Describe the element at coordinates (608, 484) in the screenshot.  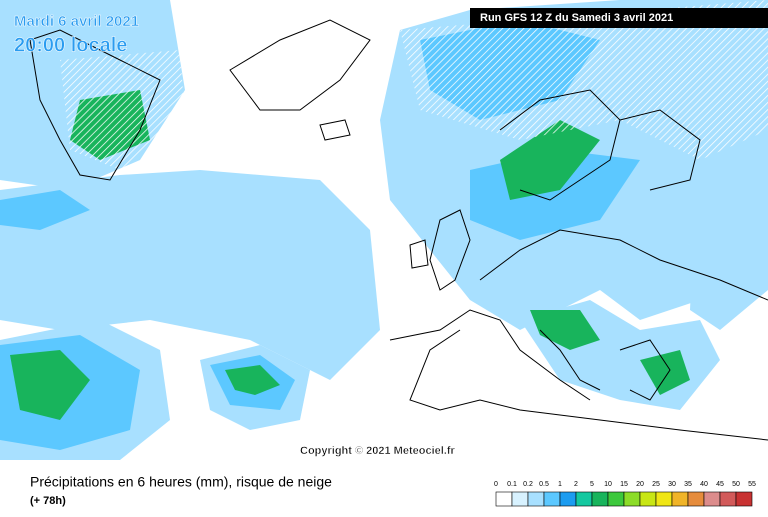
I see `legend-tick-label: 10` at that location.